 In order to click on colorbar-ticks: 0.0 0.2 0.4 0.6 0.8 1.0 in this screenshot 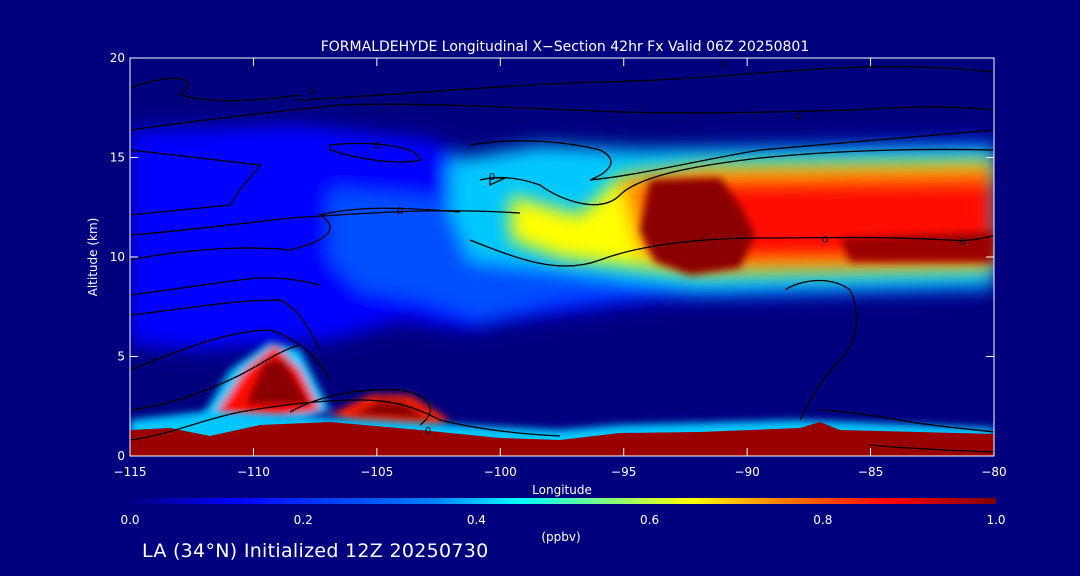, I will do `click(562, 520)`.